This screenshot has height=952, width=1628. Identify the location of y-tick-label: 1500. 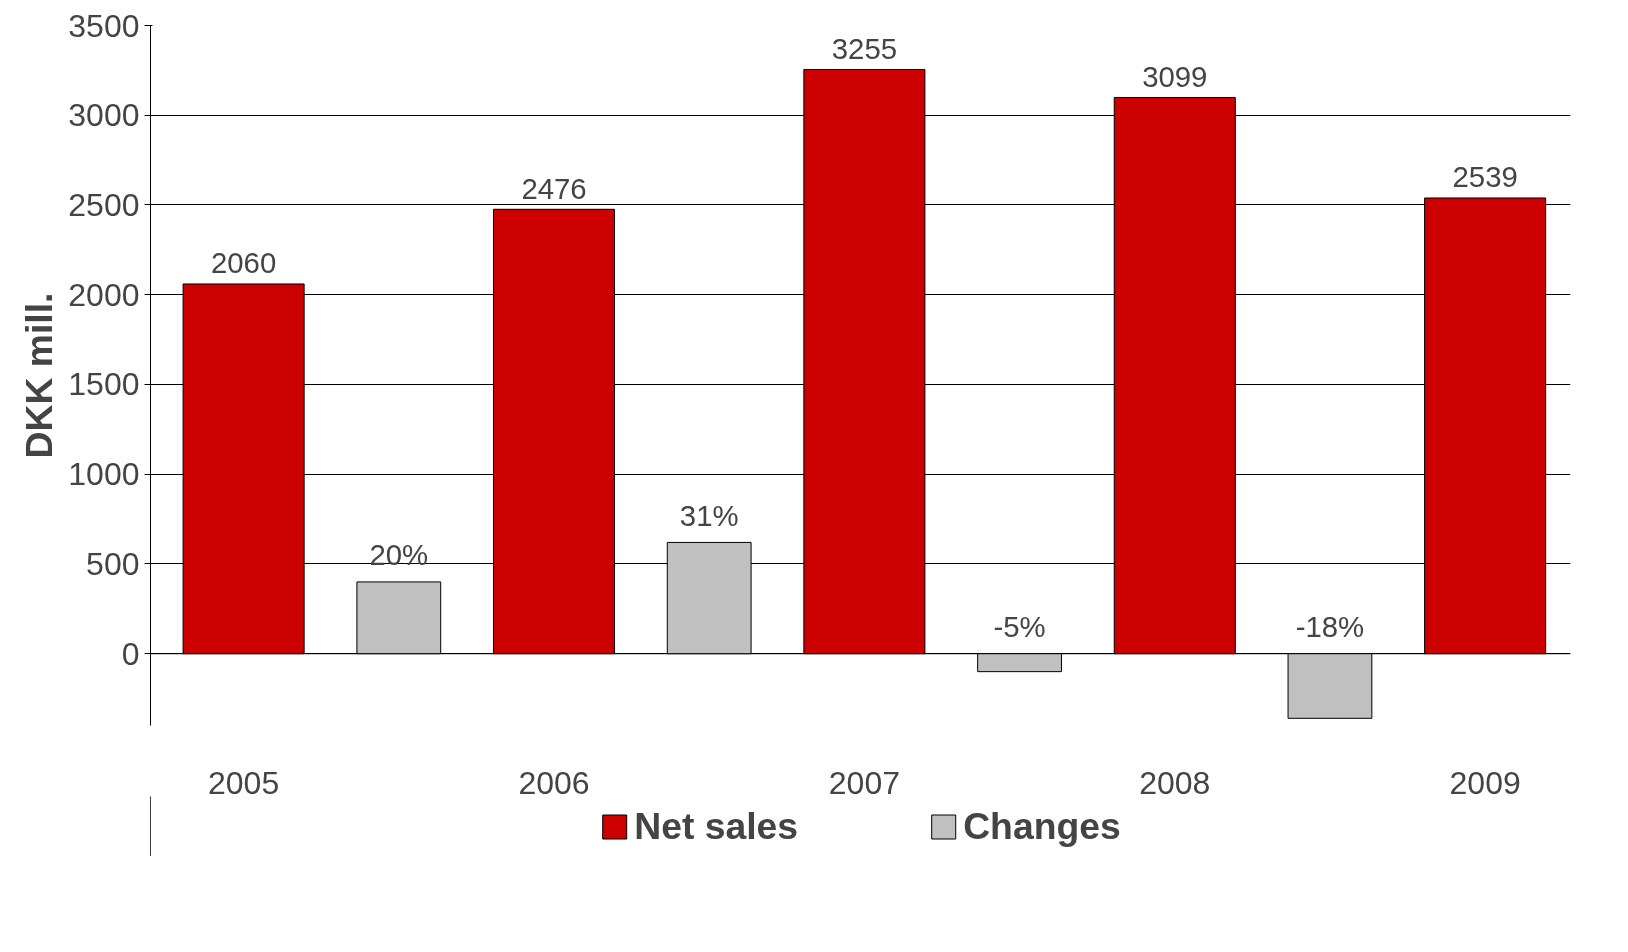
(104, 384).